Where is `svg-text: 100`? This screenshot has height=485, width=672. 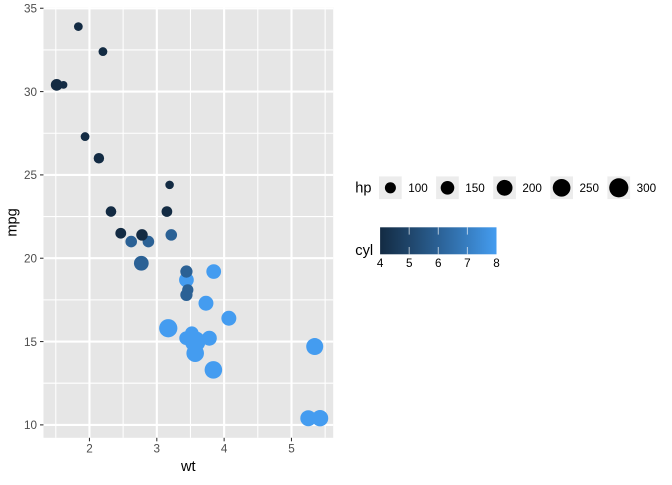
svg-text: 100 is located at coordinates (418, 188).